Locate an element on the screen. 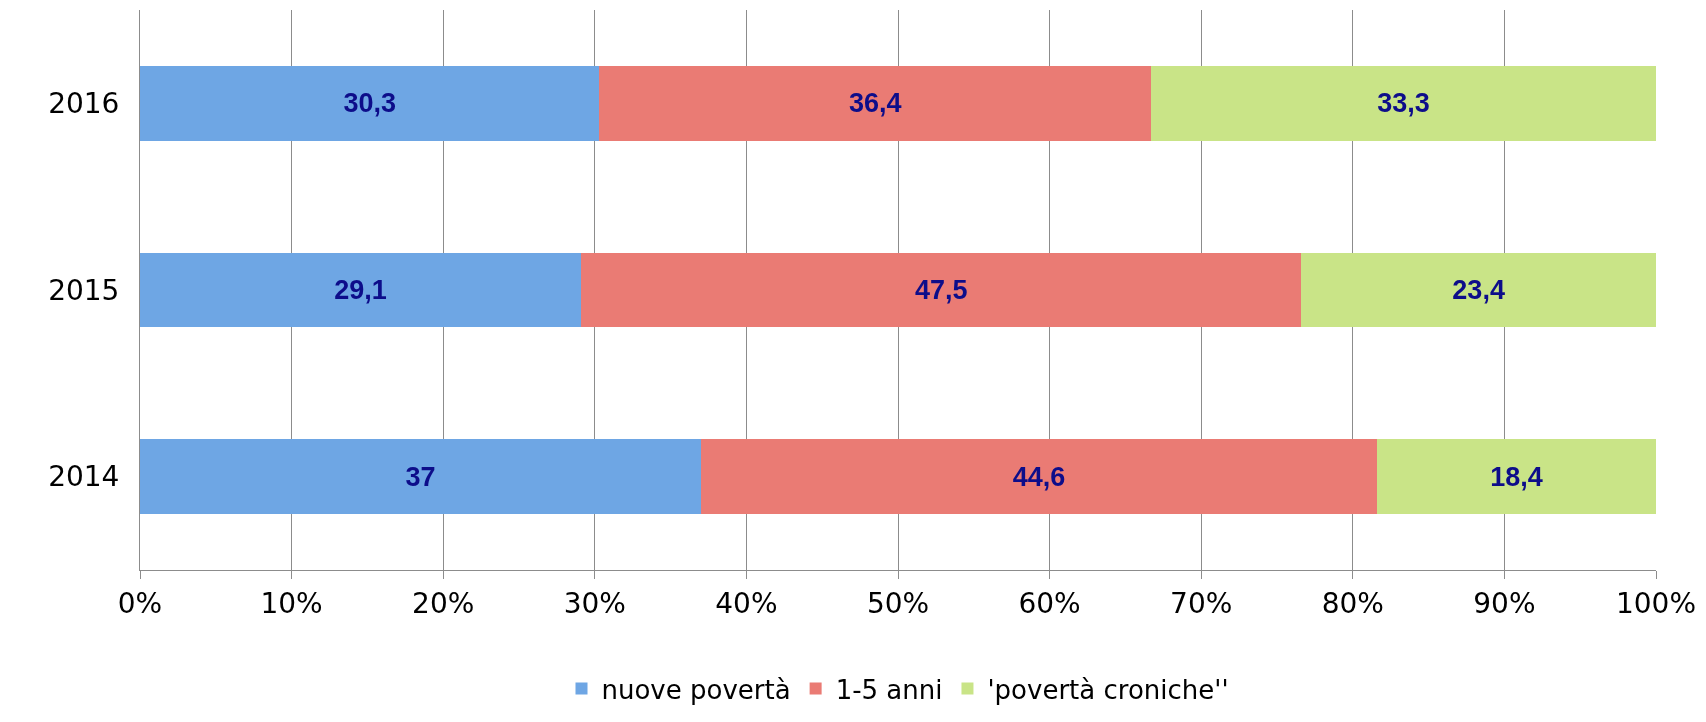 This screenshot has width=1706, height=722. data-label: 33,3 is located at coordinates (1403, 103).